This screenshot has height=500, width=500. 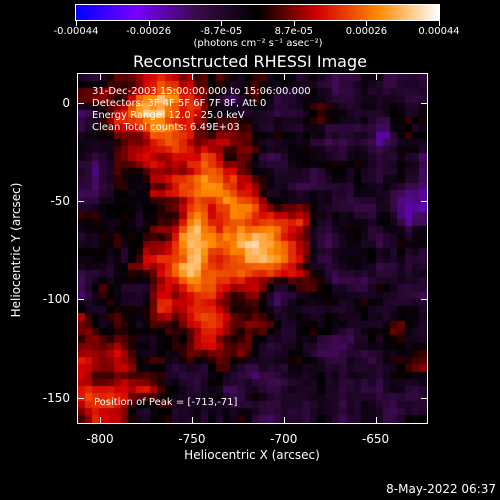 What do you see at coordinates (221, 31) in the screenshot?
I see `colorbar-tick-label: -8.7e-05` at bounding box center [221, 31].